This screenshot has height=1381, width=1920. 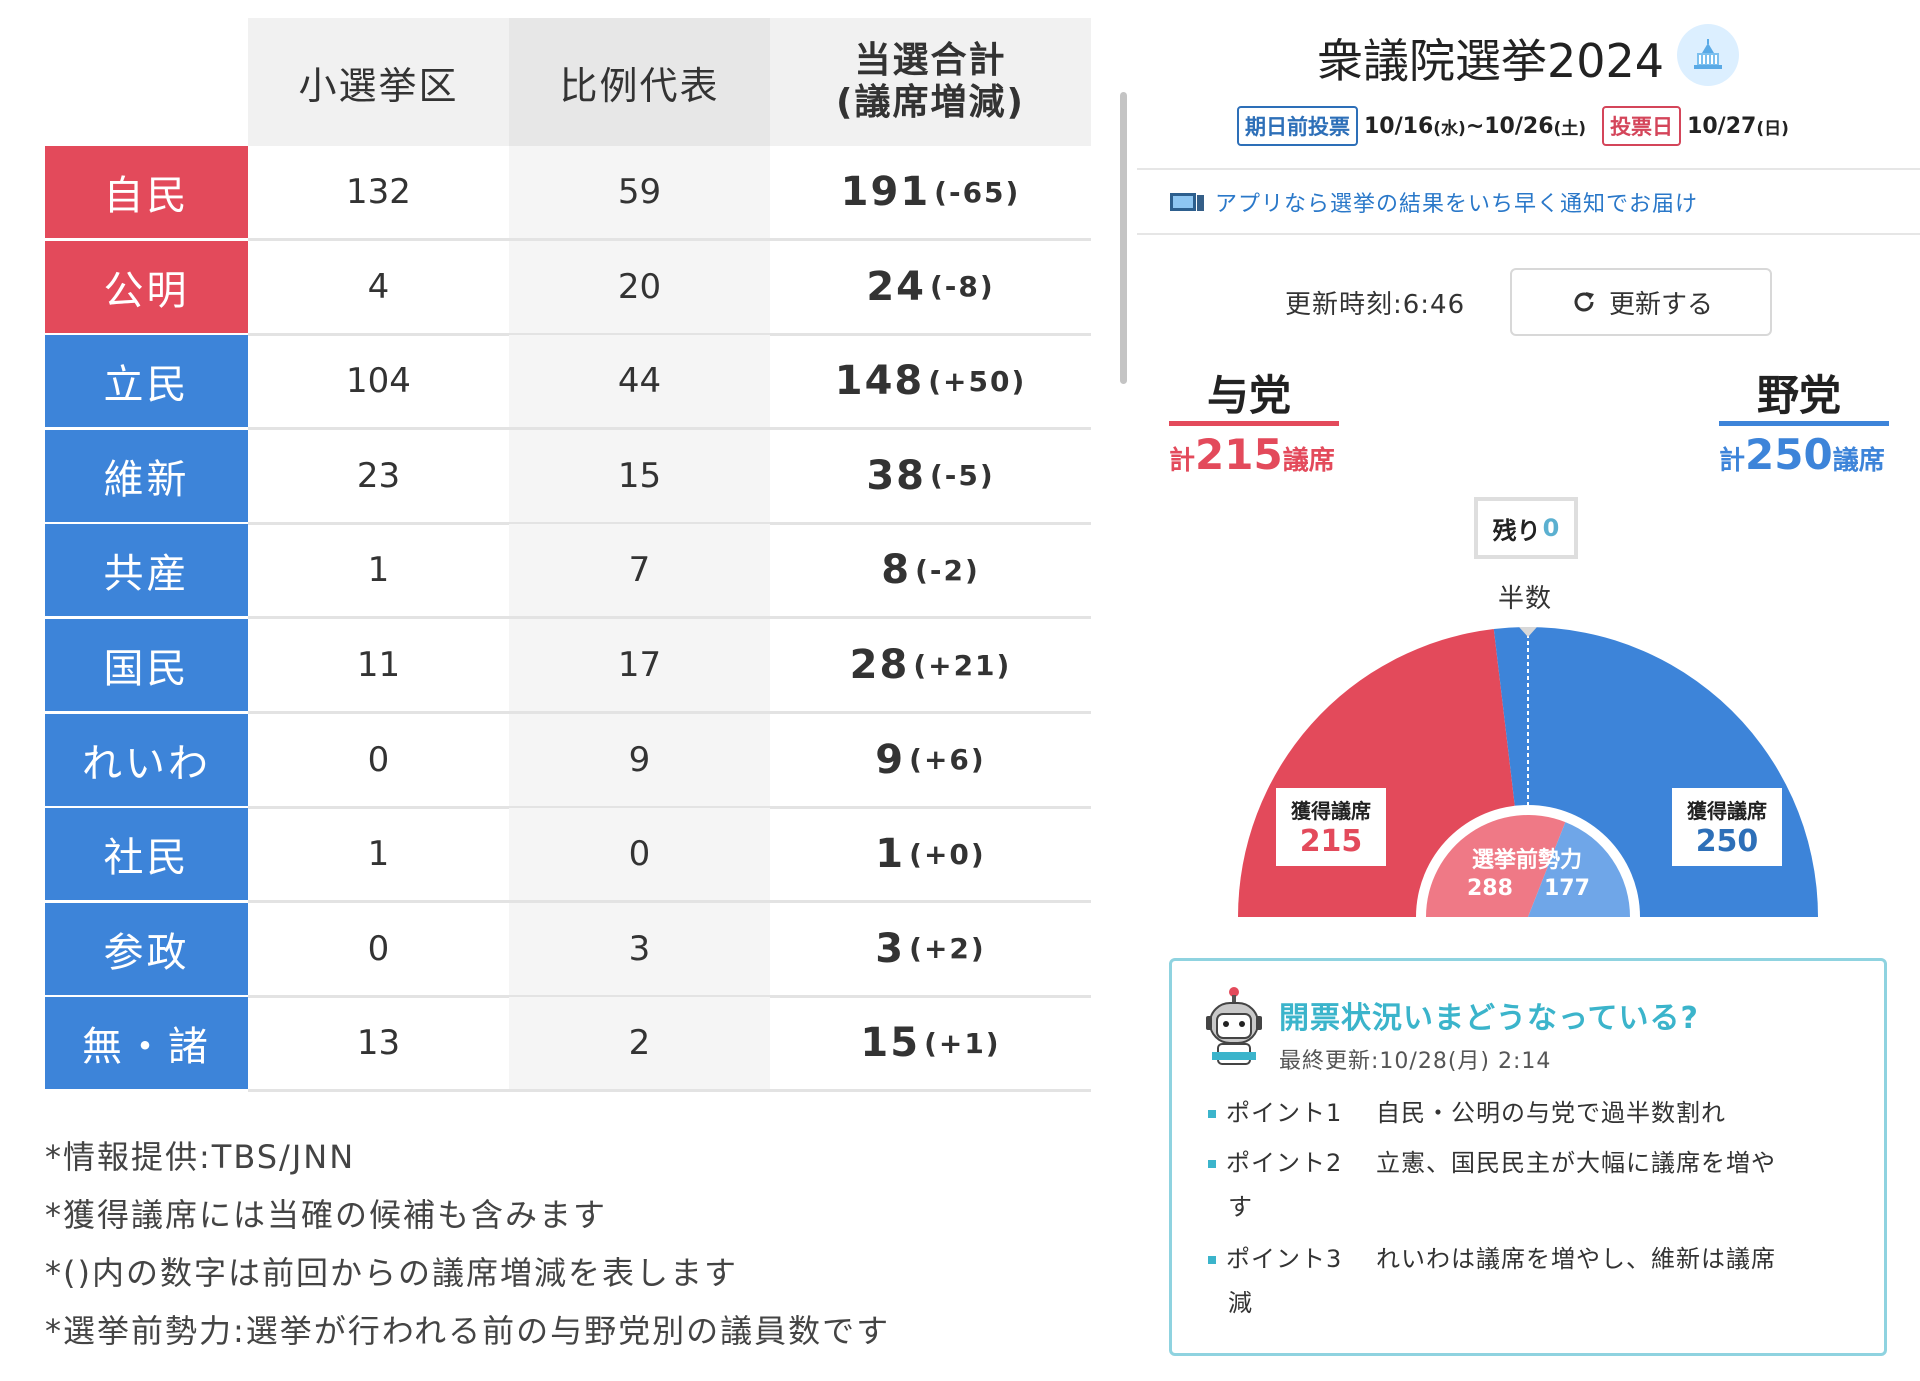 I want to click on ruling-label: 与党, so click(x=1249, y=395).